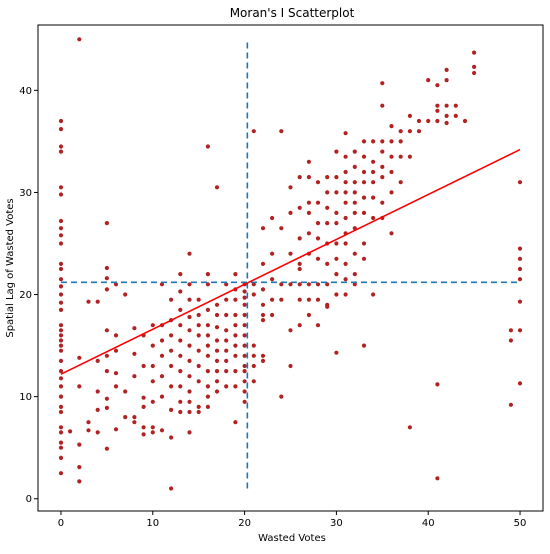 The image size is (550, 554). What do you see at coordinates (25, 295) in the screenshot?
I see `y-tick-label: 20` at bounding box center [25, 295].